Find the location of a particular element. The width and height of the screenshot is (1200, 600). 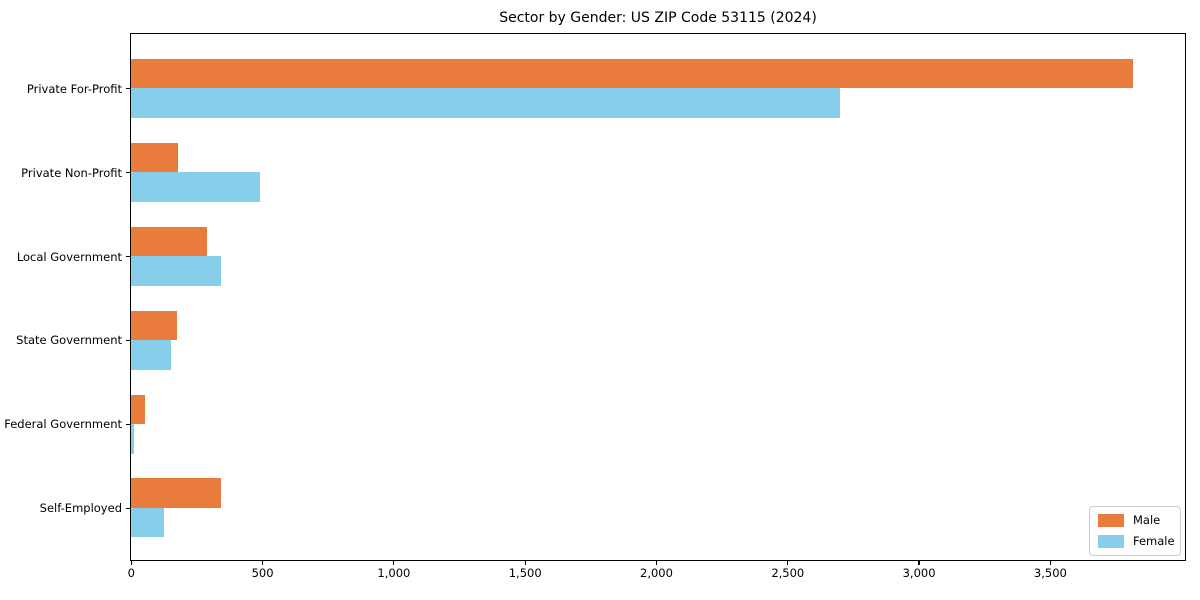

bar-male-private-for-profit is located at coordinates (632, 73).